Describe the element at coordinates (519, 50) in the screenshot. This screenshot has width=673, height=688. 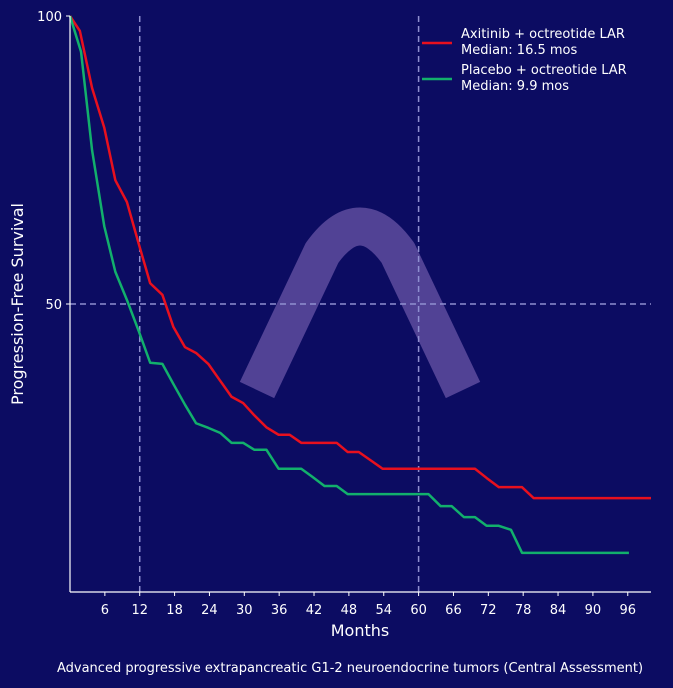
I see `legend-median-0: Median: 16.5 mos` at that location.